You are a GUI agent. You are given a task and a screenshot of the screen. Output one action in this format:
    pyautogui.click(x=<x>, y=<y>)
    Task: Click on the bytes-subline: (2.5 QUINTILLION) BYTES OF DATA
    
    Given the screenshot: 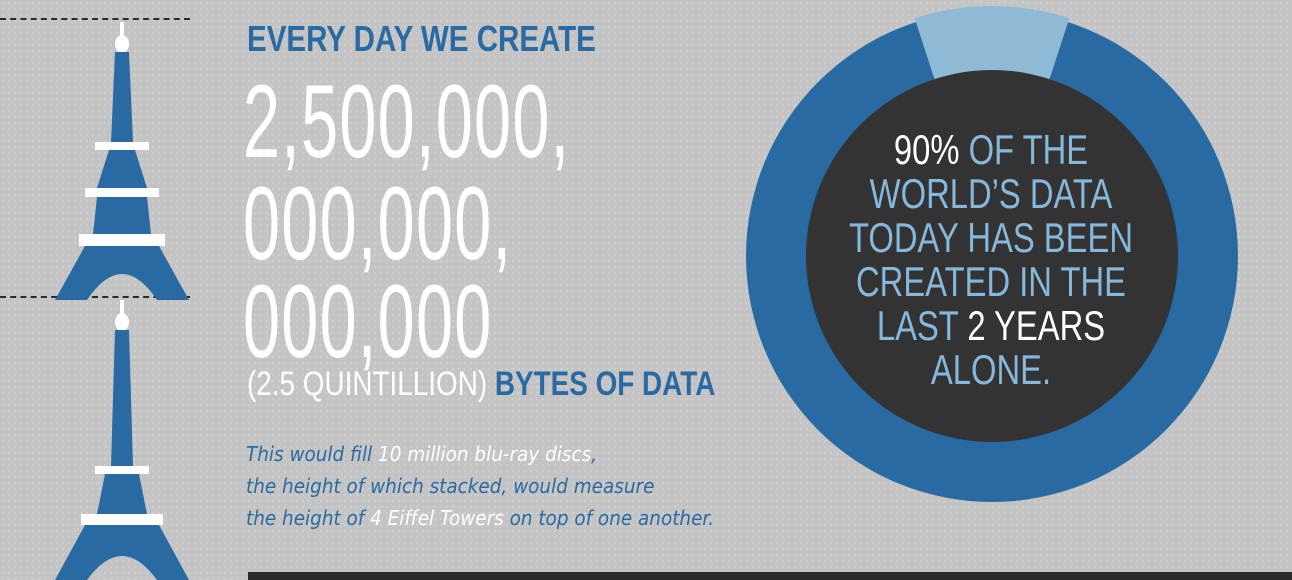 What is the action you would take?
    pyautogui.click(x=481, y=384)
    